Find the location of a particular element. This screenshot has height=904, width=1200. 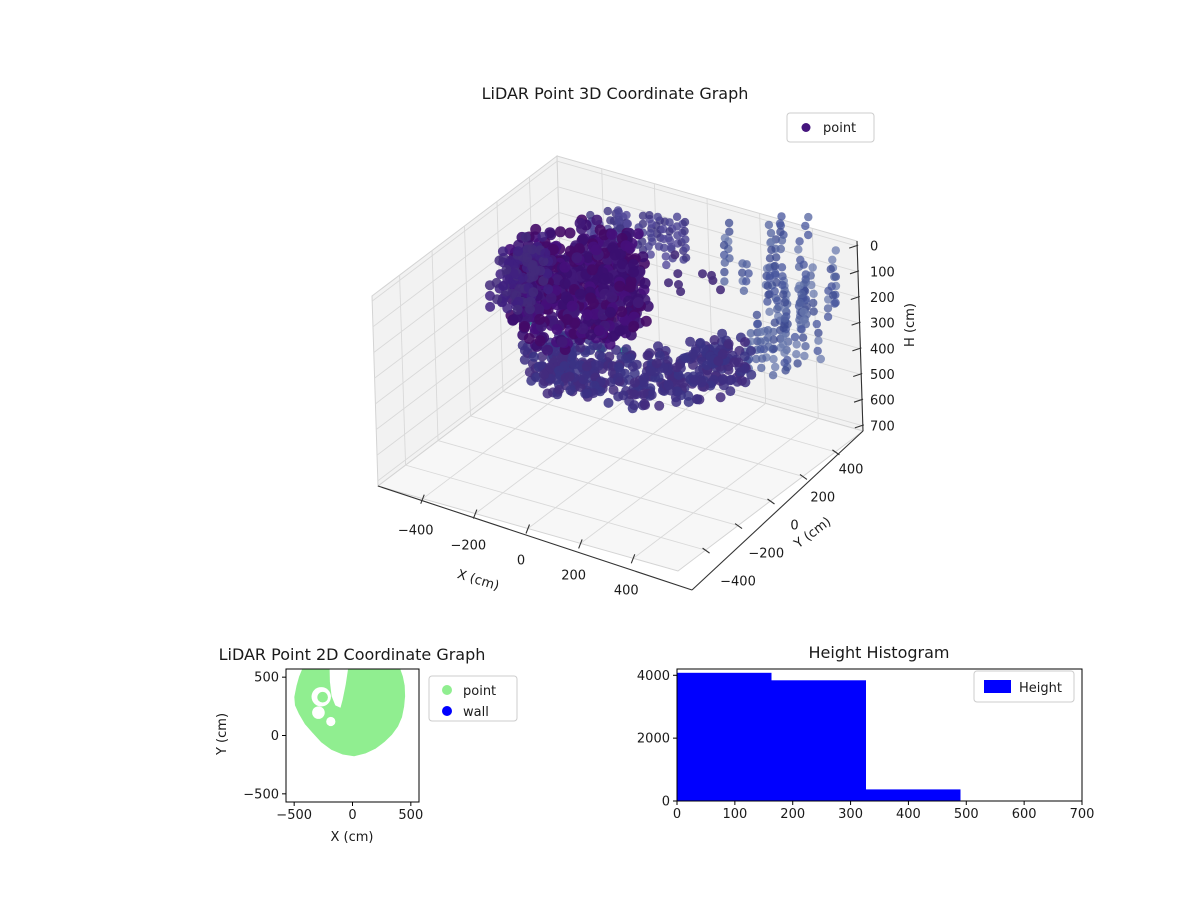

histogram-legend: Height is located at coordinates (1024, 686).